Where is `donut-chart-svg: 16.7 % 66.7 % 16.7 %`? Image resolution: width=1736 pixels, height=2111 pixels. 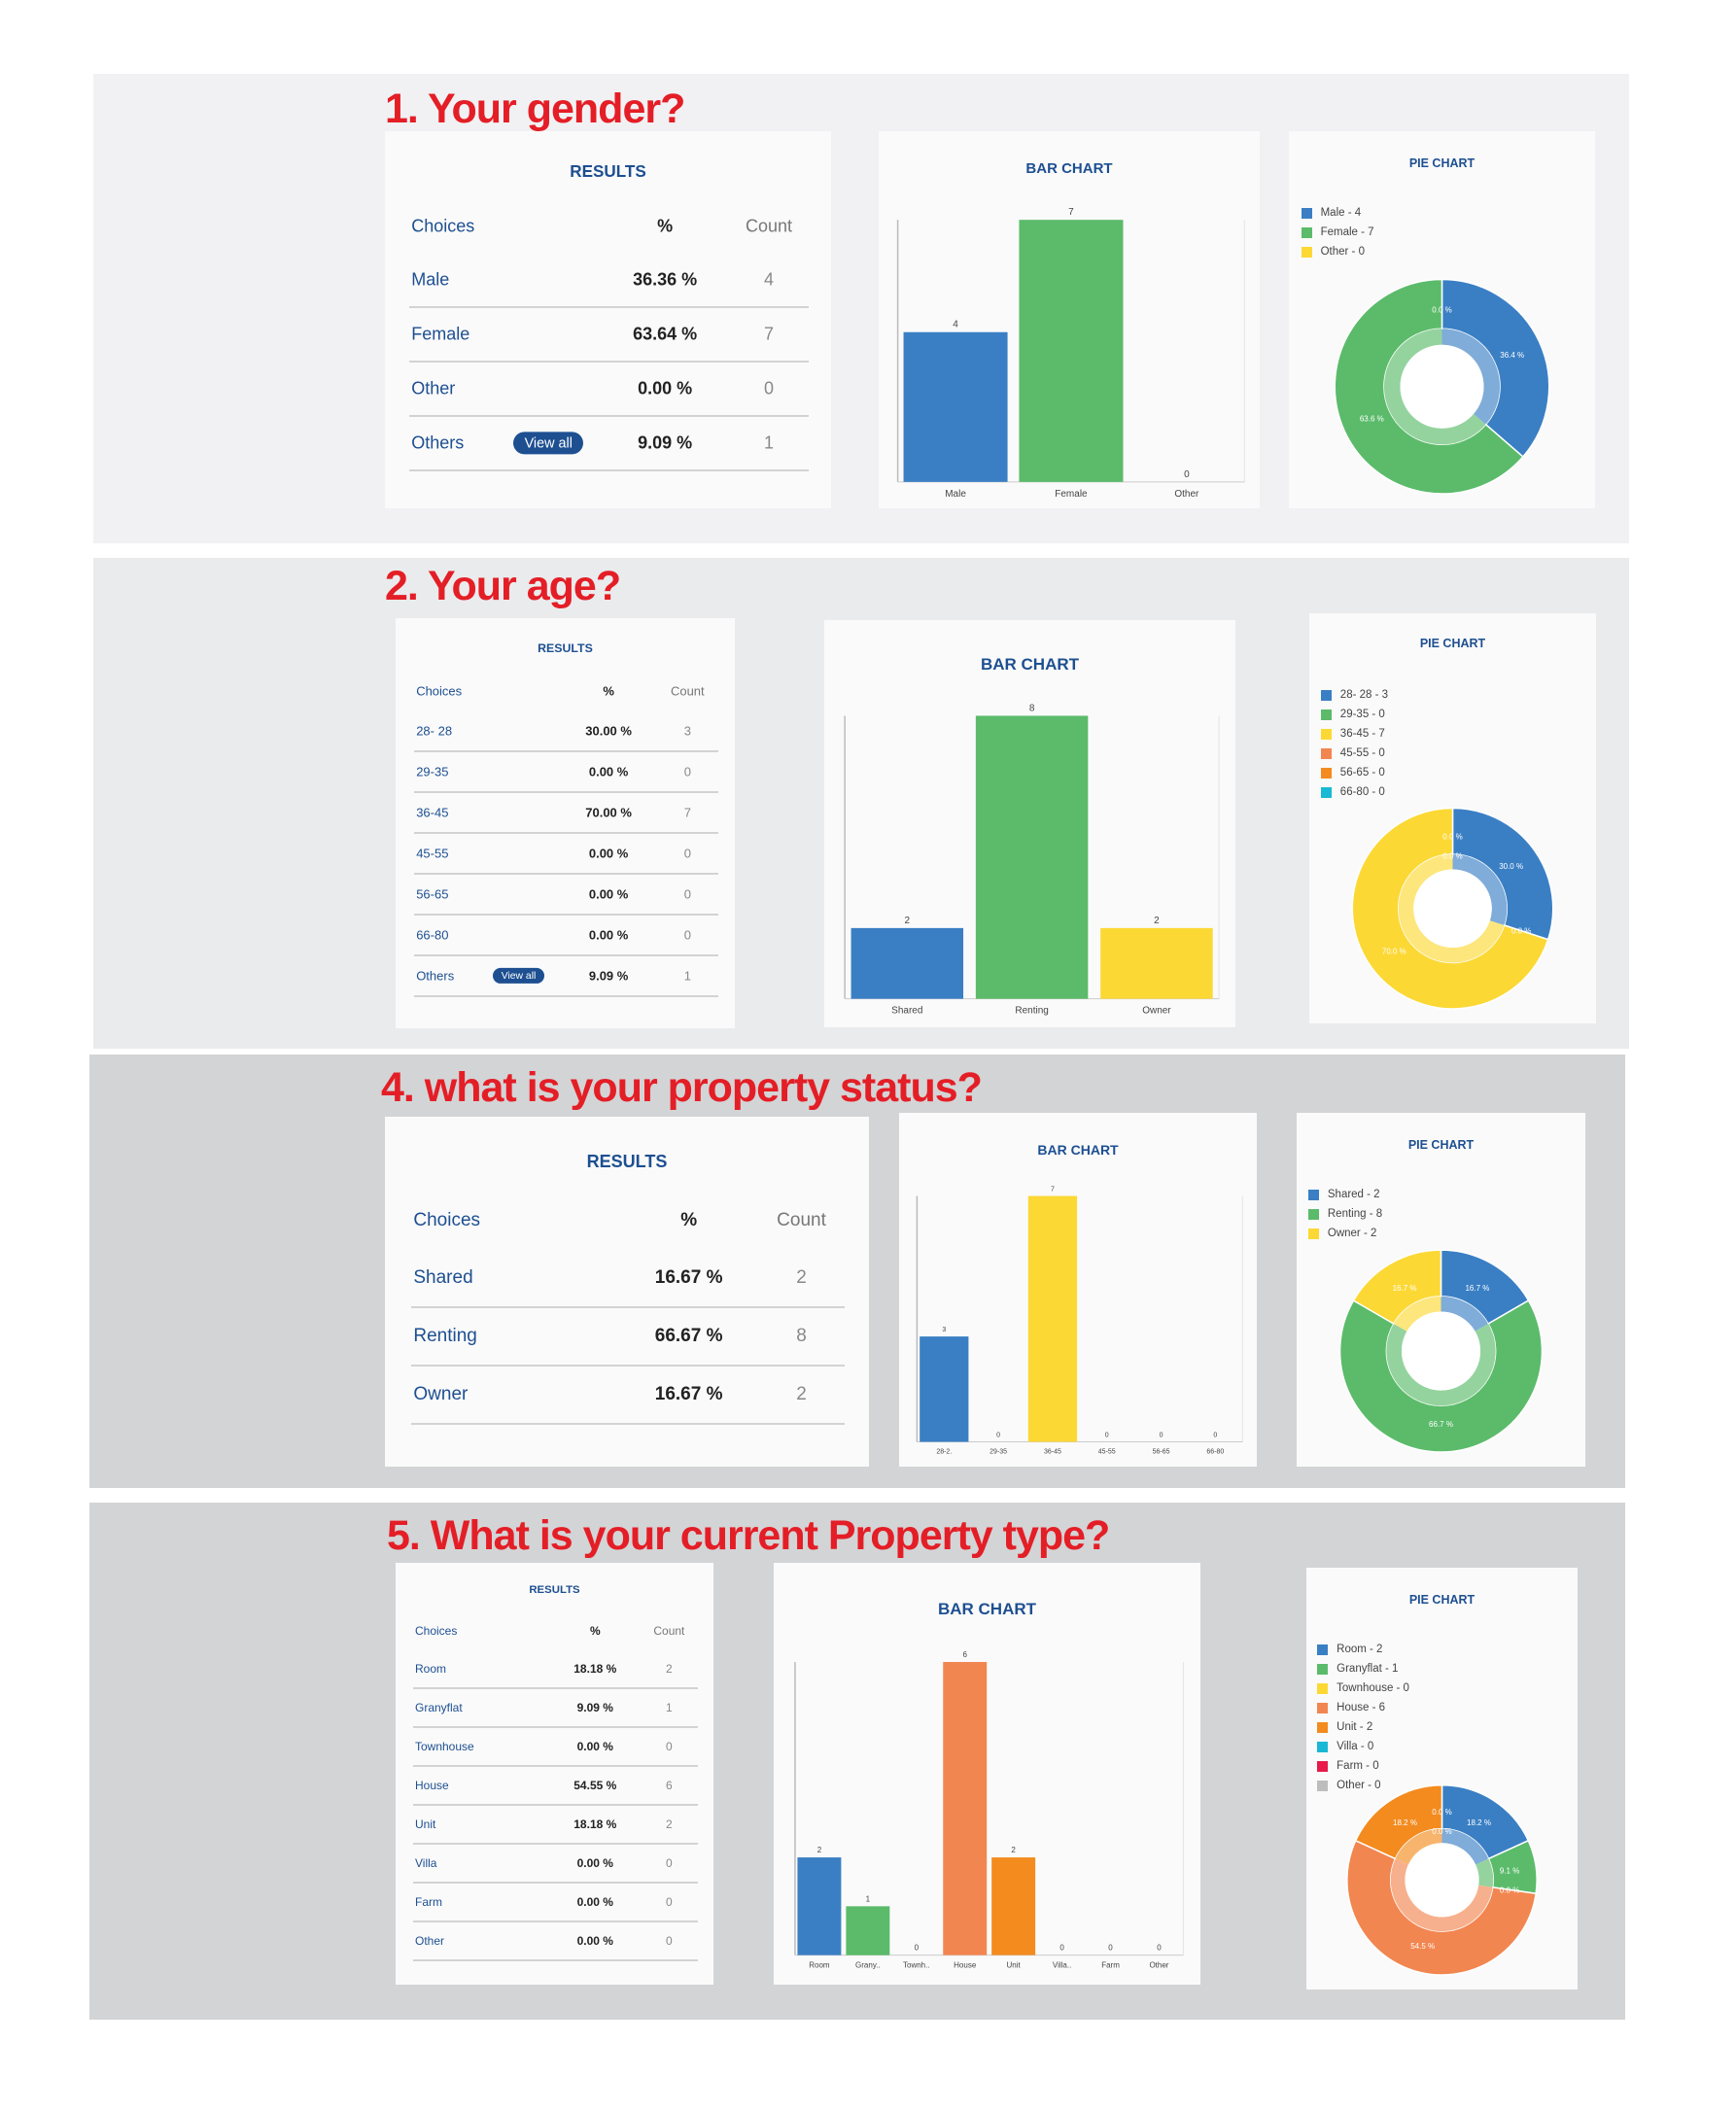 donut-chart-svg: 16.7 % 66.7 % 16.7 % is located at coordinates (1441, 1351).